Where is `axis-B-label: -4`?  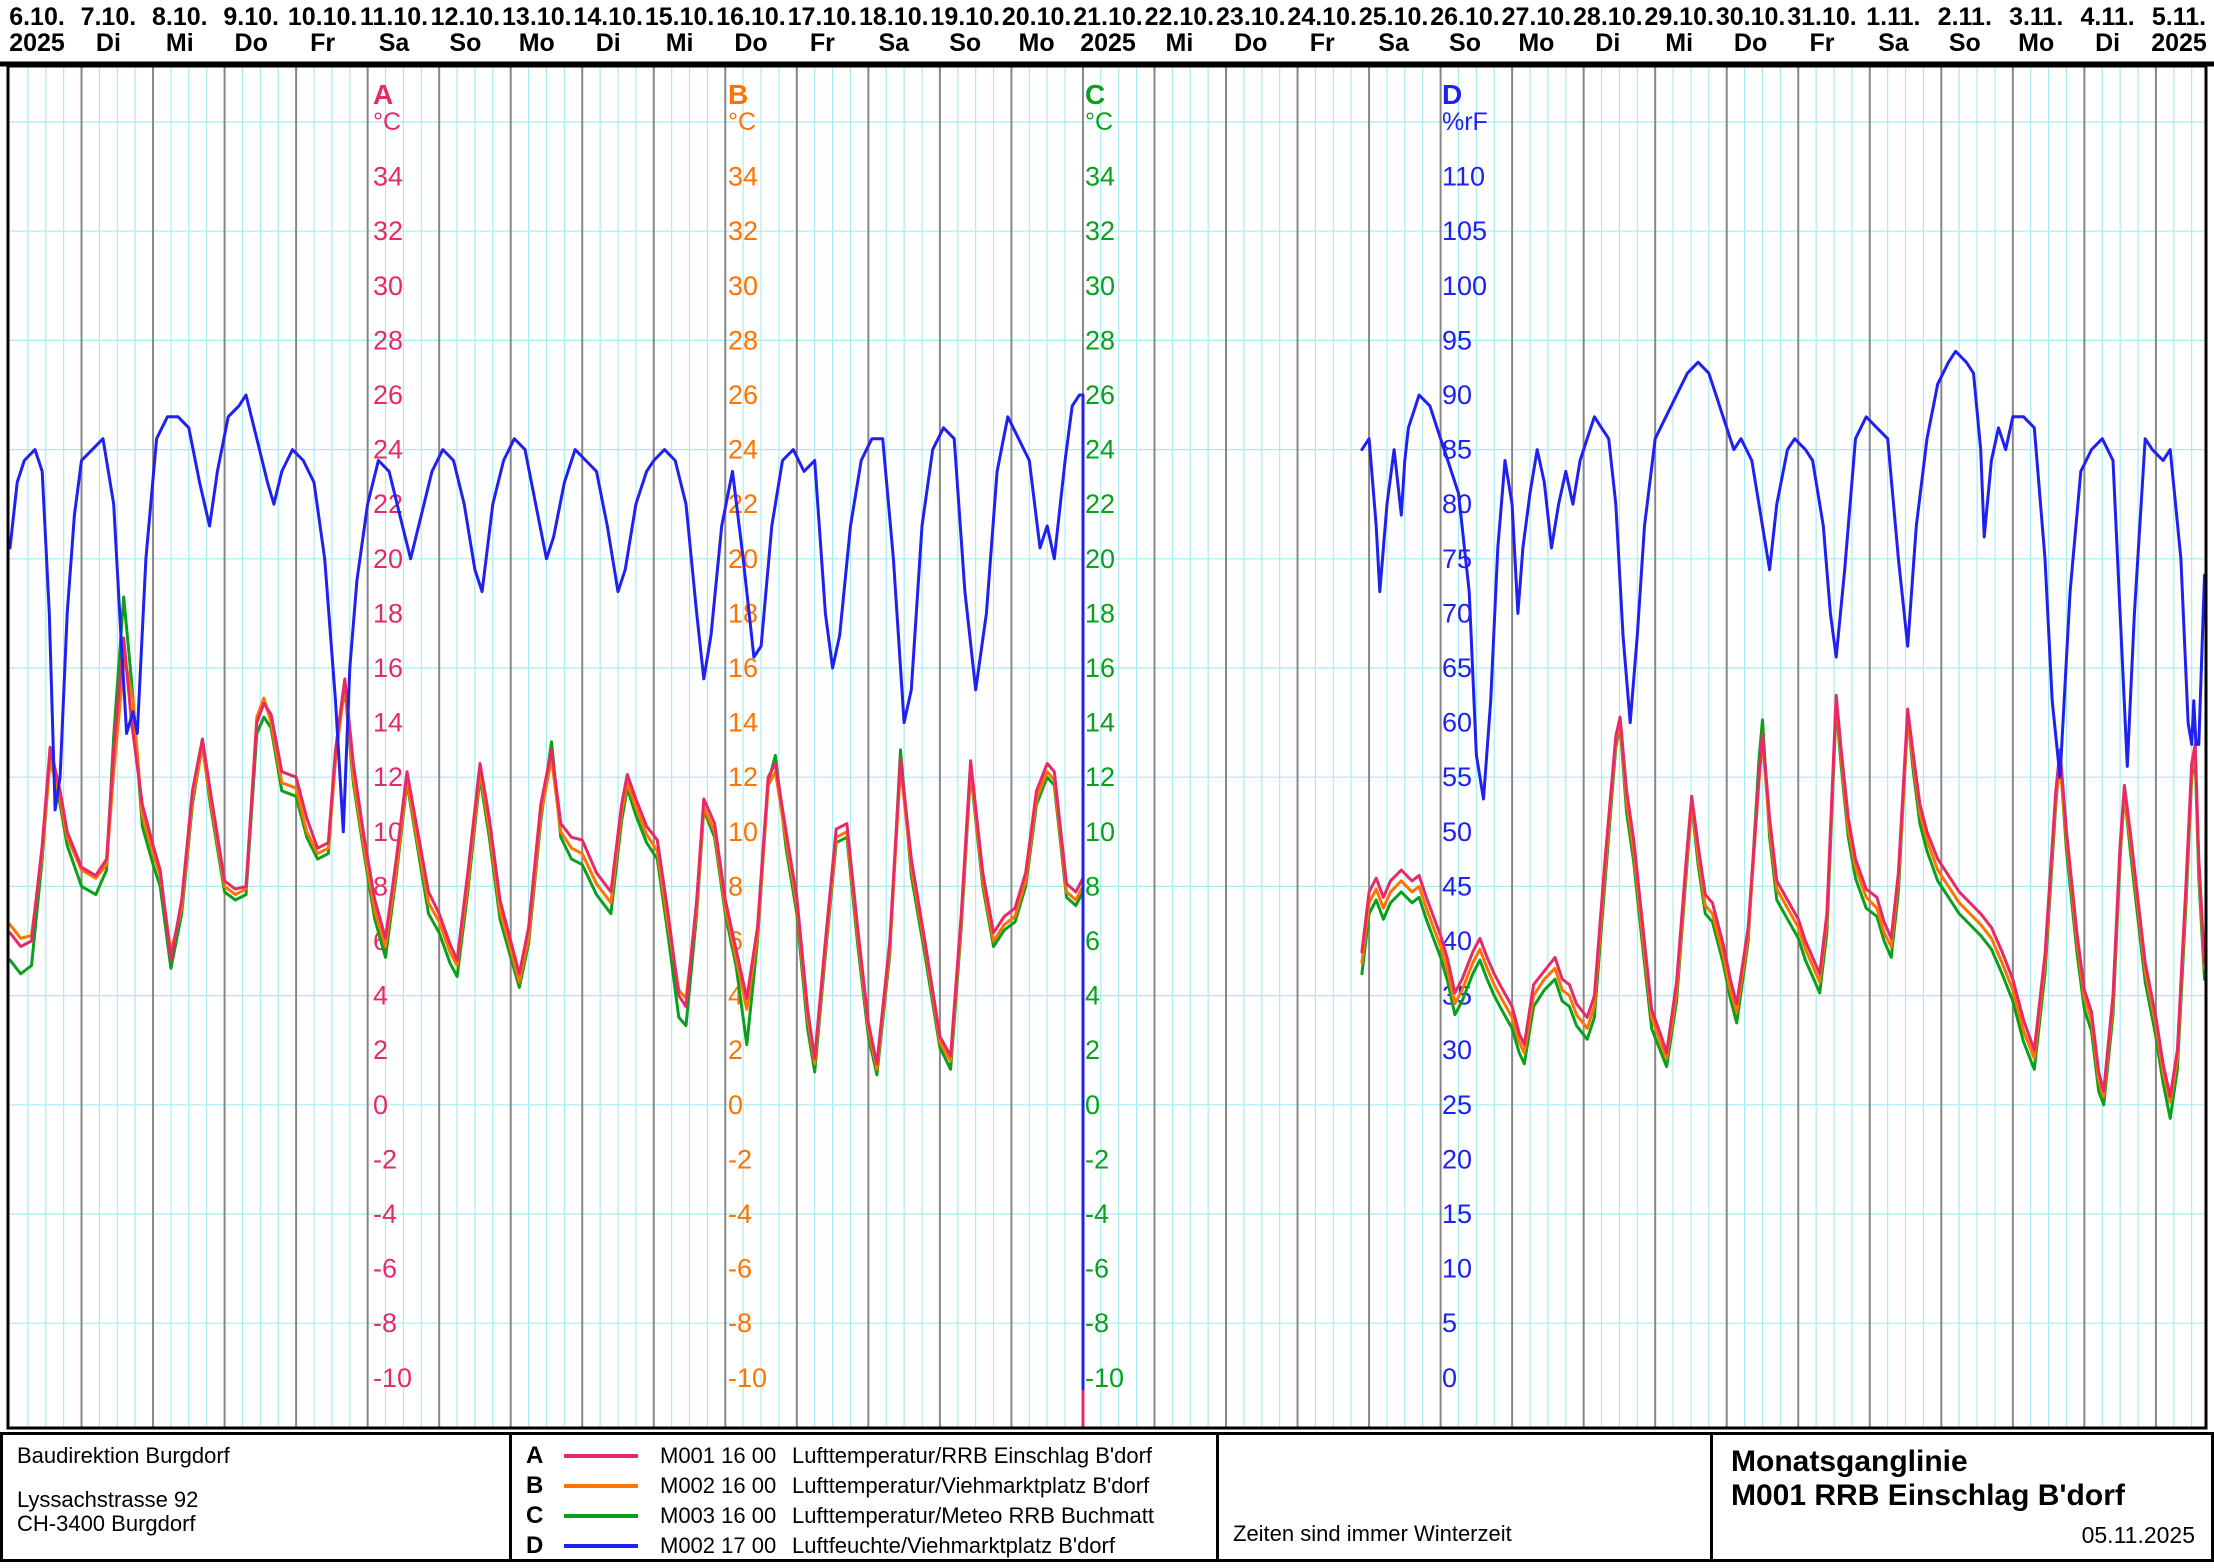
axis-B-label: -4 is located at coordinates (740, 1214).